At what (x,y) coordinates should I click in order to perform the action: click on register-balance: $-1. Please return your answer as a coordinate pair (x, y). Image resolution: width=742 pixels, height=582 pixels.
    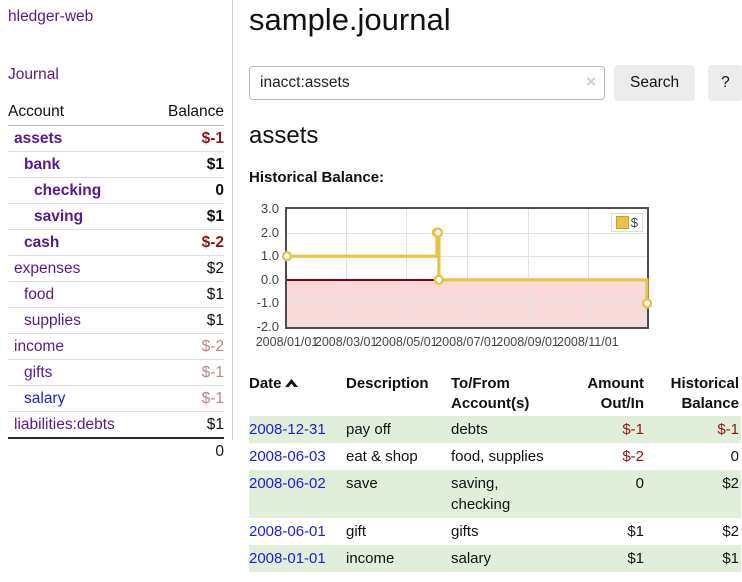
    Looking at the image, I should click on (728, 429).